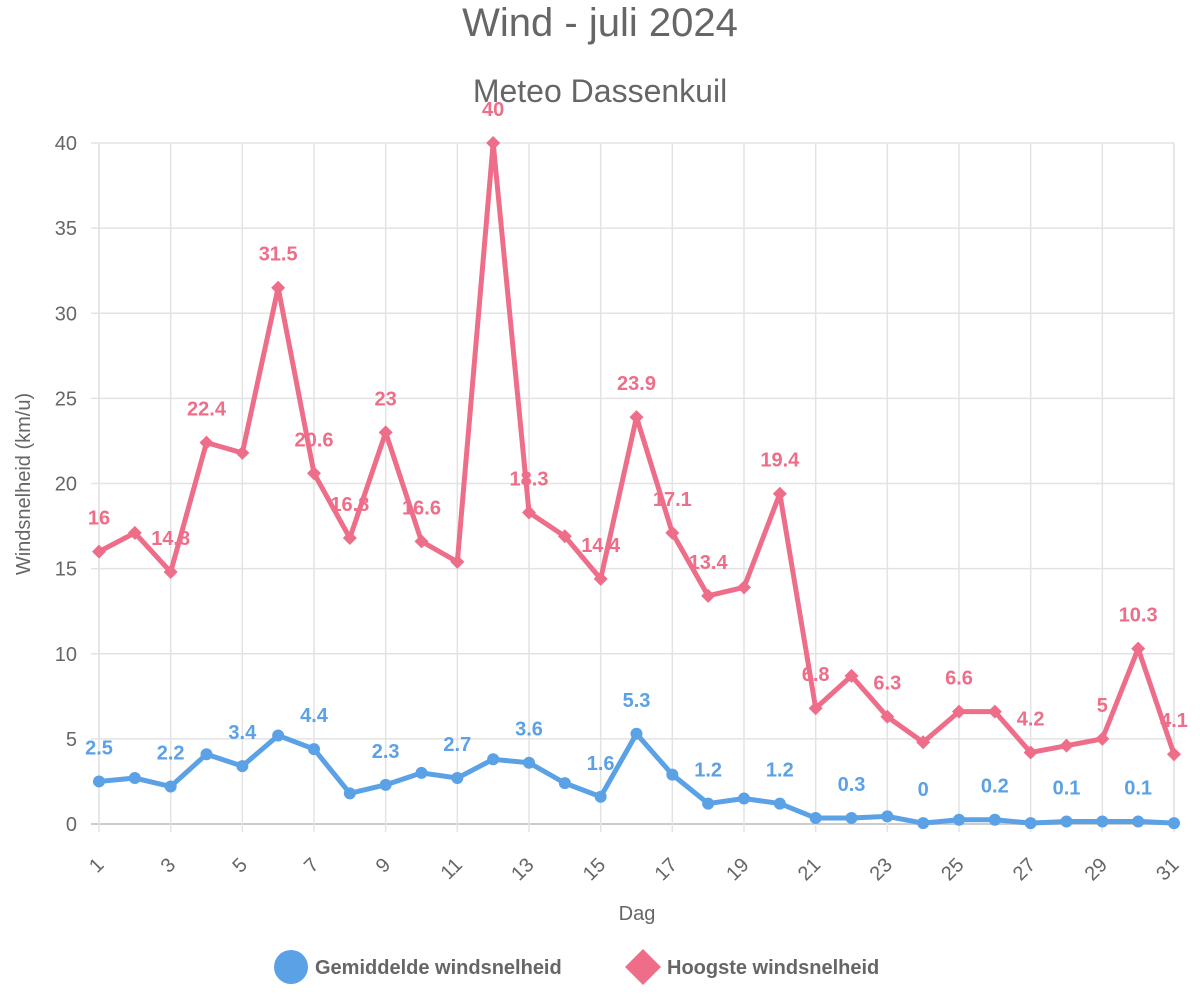 Image resolution: width=1200 pixels, height=1000 pixels. Describe the element at coordinates (314, 716) in the screenshot. I see `data-label: 4.4` at that location.